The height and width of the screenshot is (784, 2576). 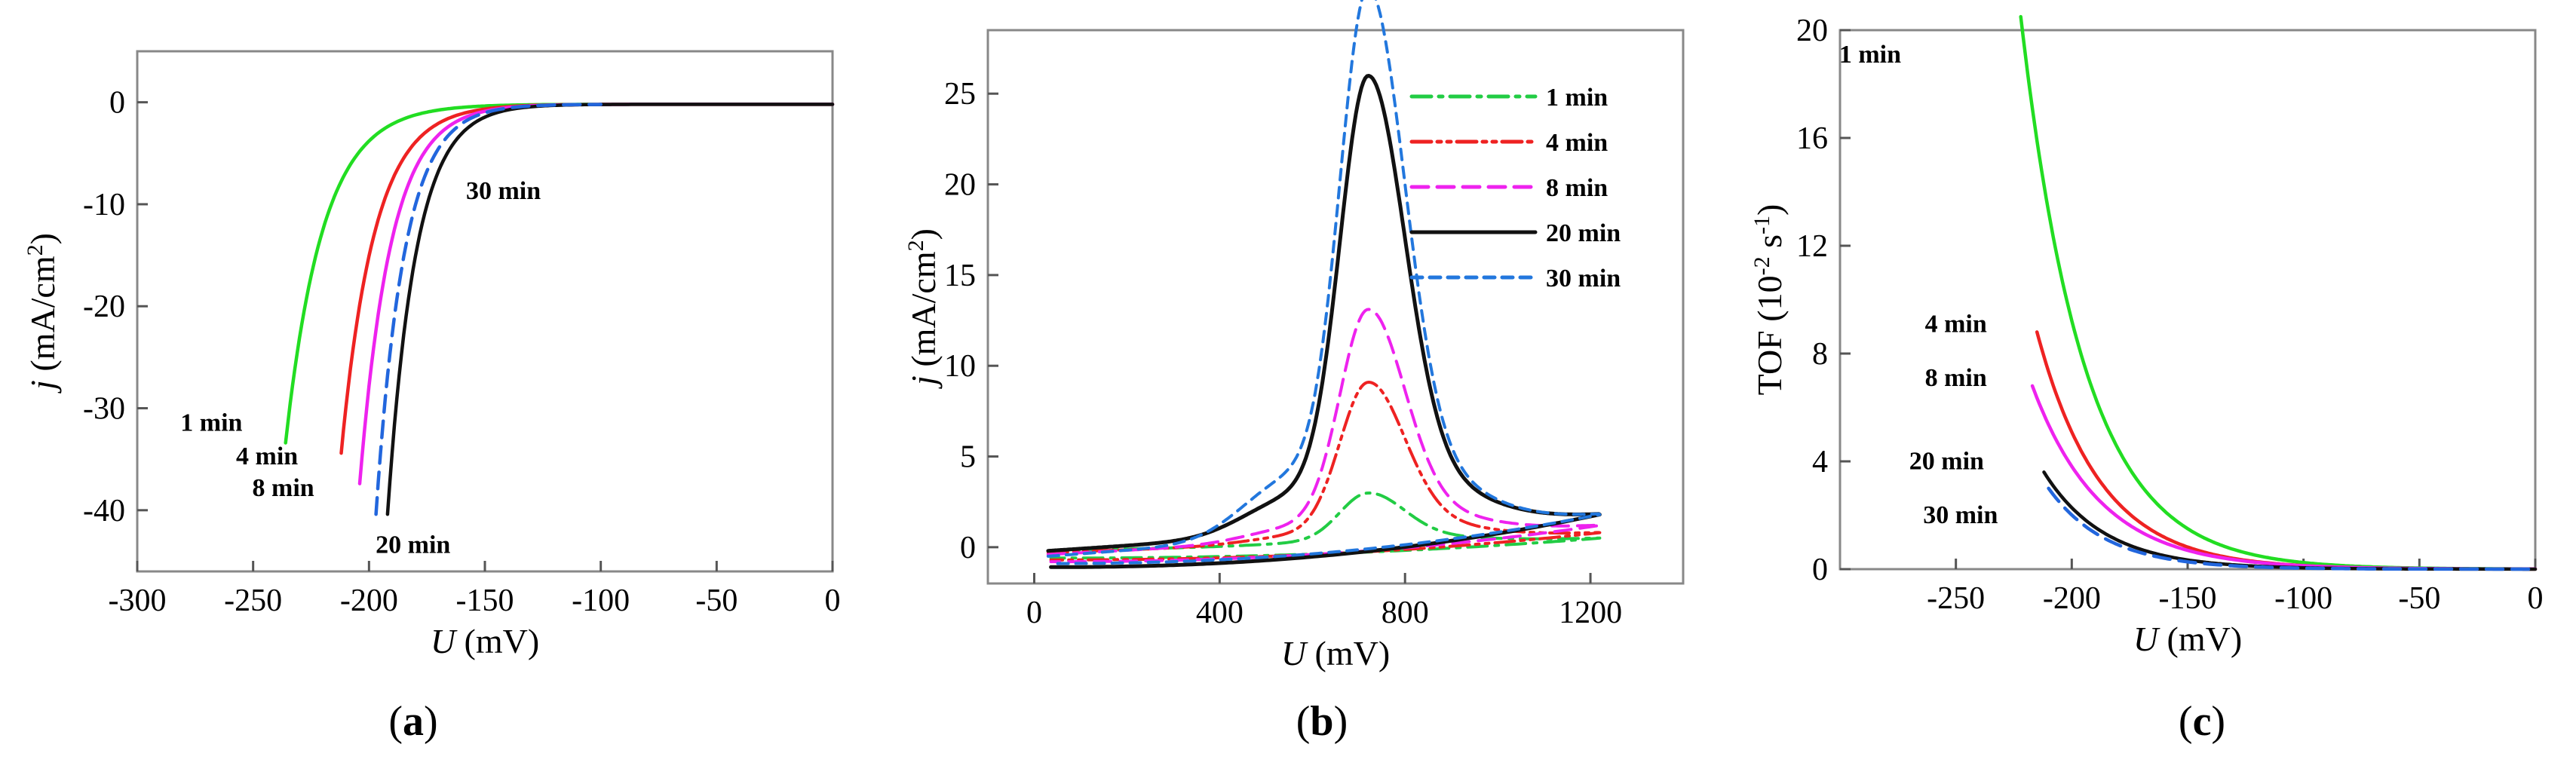 I want to click on legend-label: 30 min, so click(x=1583, y=278).